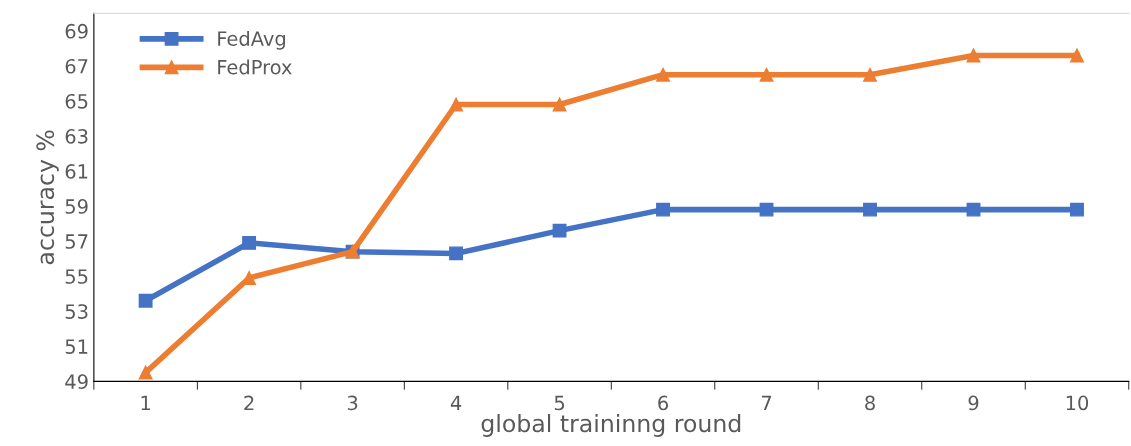  Describe the element at coordinates (611, 425) in the screenshot. I see `x-axis-title: global traininng round` at that location.